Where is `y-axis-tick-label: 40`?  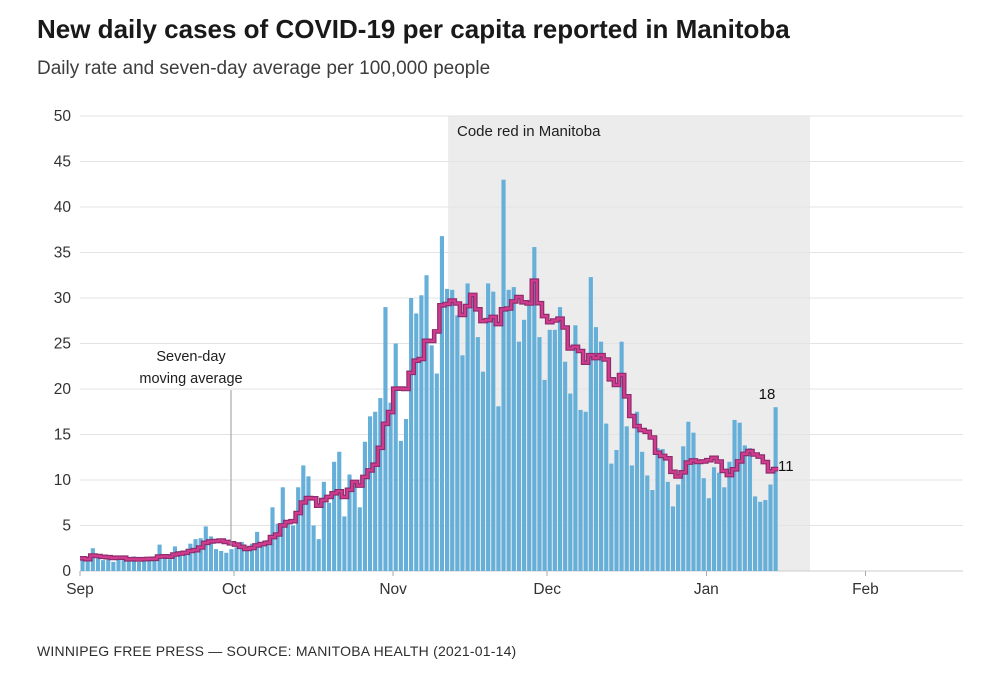 y-axis-tick-label: 40 is located at coordinates (63, 207).